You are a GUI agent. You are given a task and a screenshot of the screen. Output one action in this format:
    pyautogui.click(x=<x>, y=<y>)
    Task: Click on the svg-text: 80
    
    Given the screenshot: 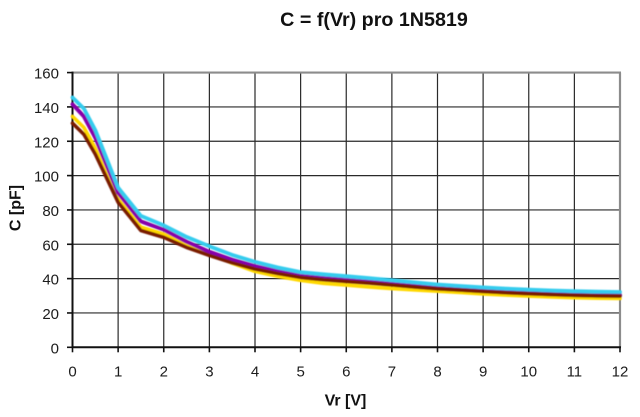 What is the action you would take?
    pyautogui.click(x=50, y=211)
    